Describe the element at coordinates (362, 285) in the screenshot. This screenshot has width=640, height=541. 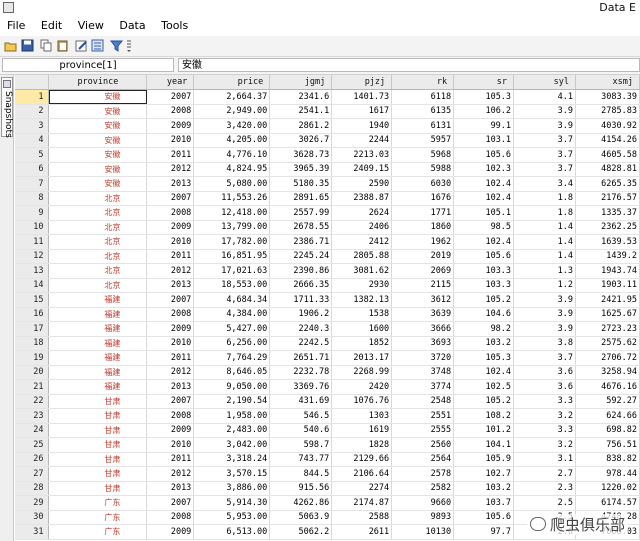
I see `cell-pjzj: 2930` at that location.